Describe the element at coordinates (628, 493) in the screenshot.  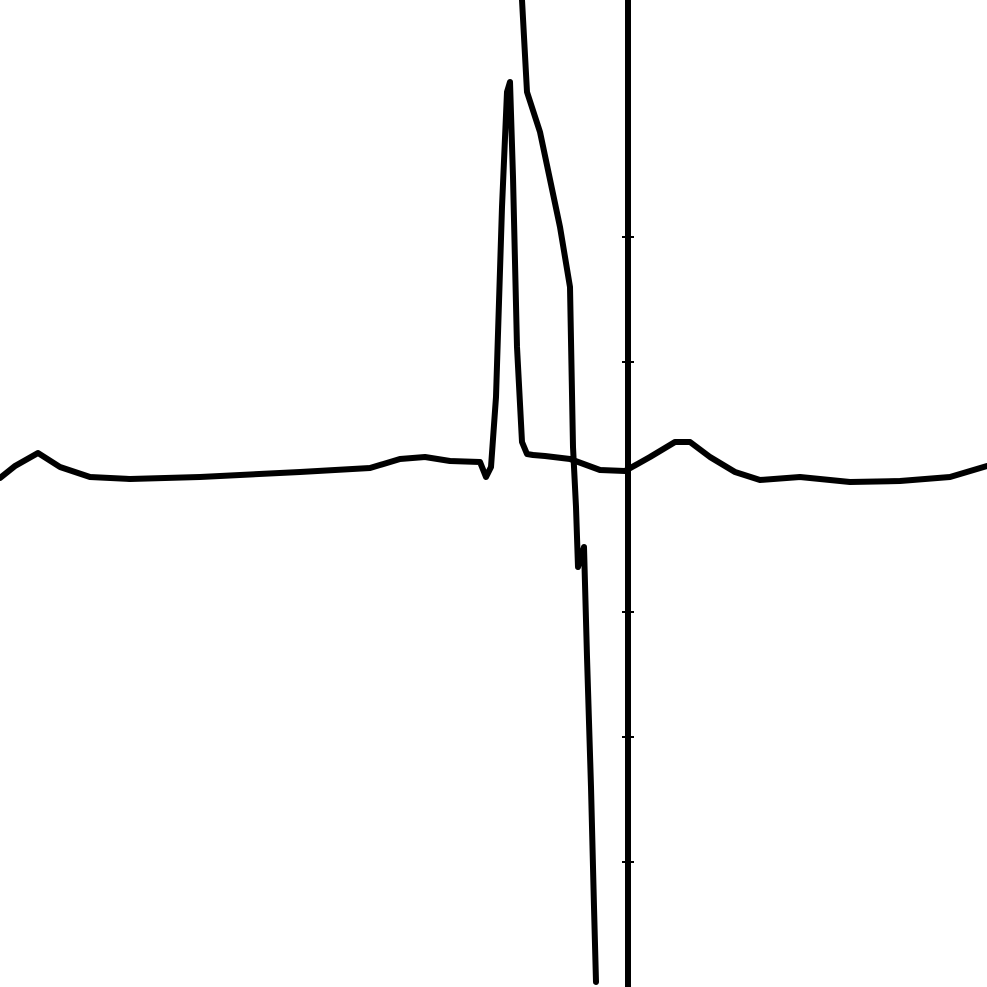
I see `time-marker-layer` at that location.